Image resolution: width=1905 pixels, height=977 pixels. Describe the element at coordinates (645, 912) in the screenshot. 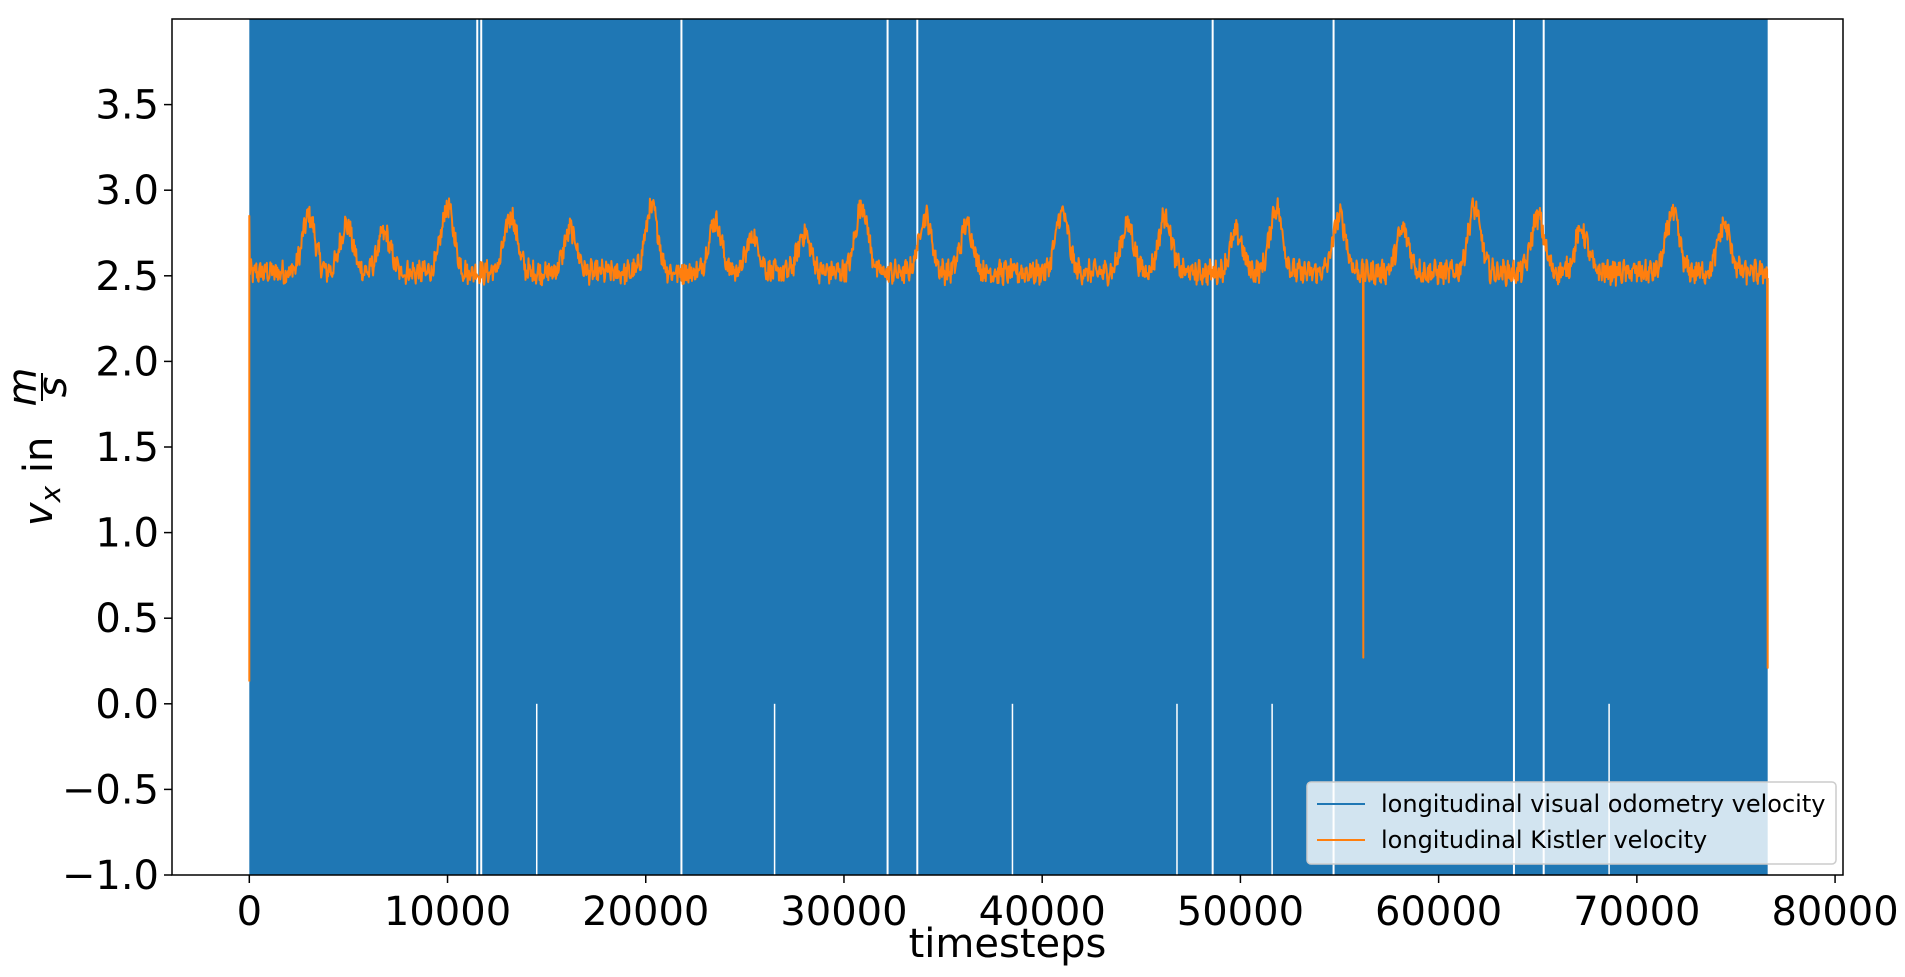

I see `x-tick-label: 20000` at that location.